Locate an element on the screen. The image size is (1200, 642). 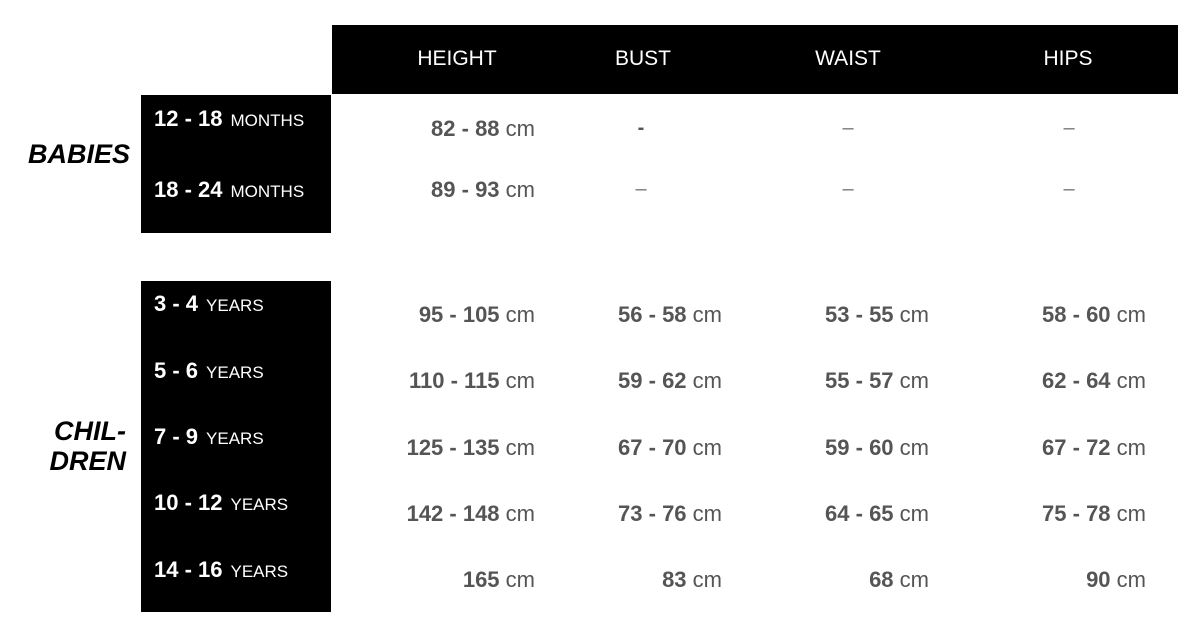
measurement-height: 82 - 88 cm is located at coordinates (483, 129).